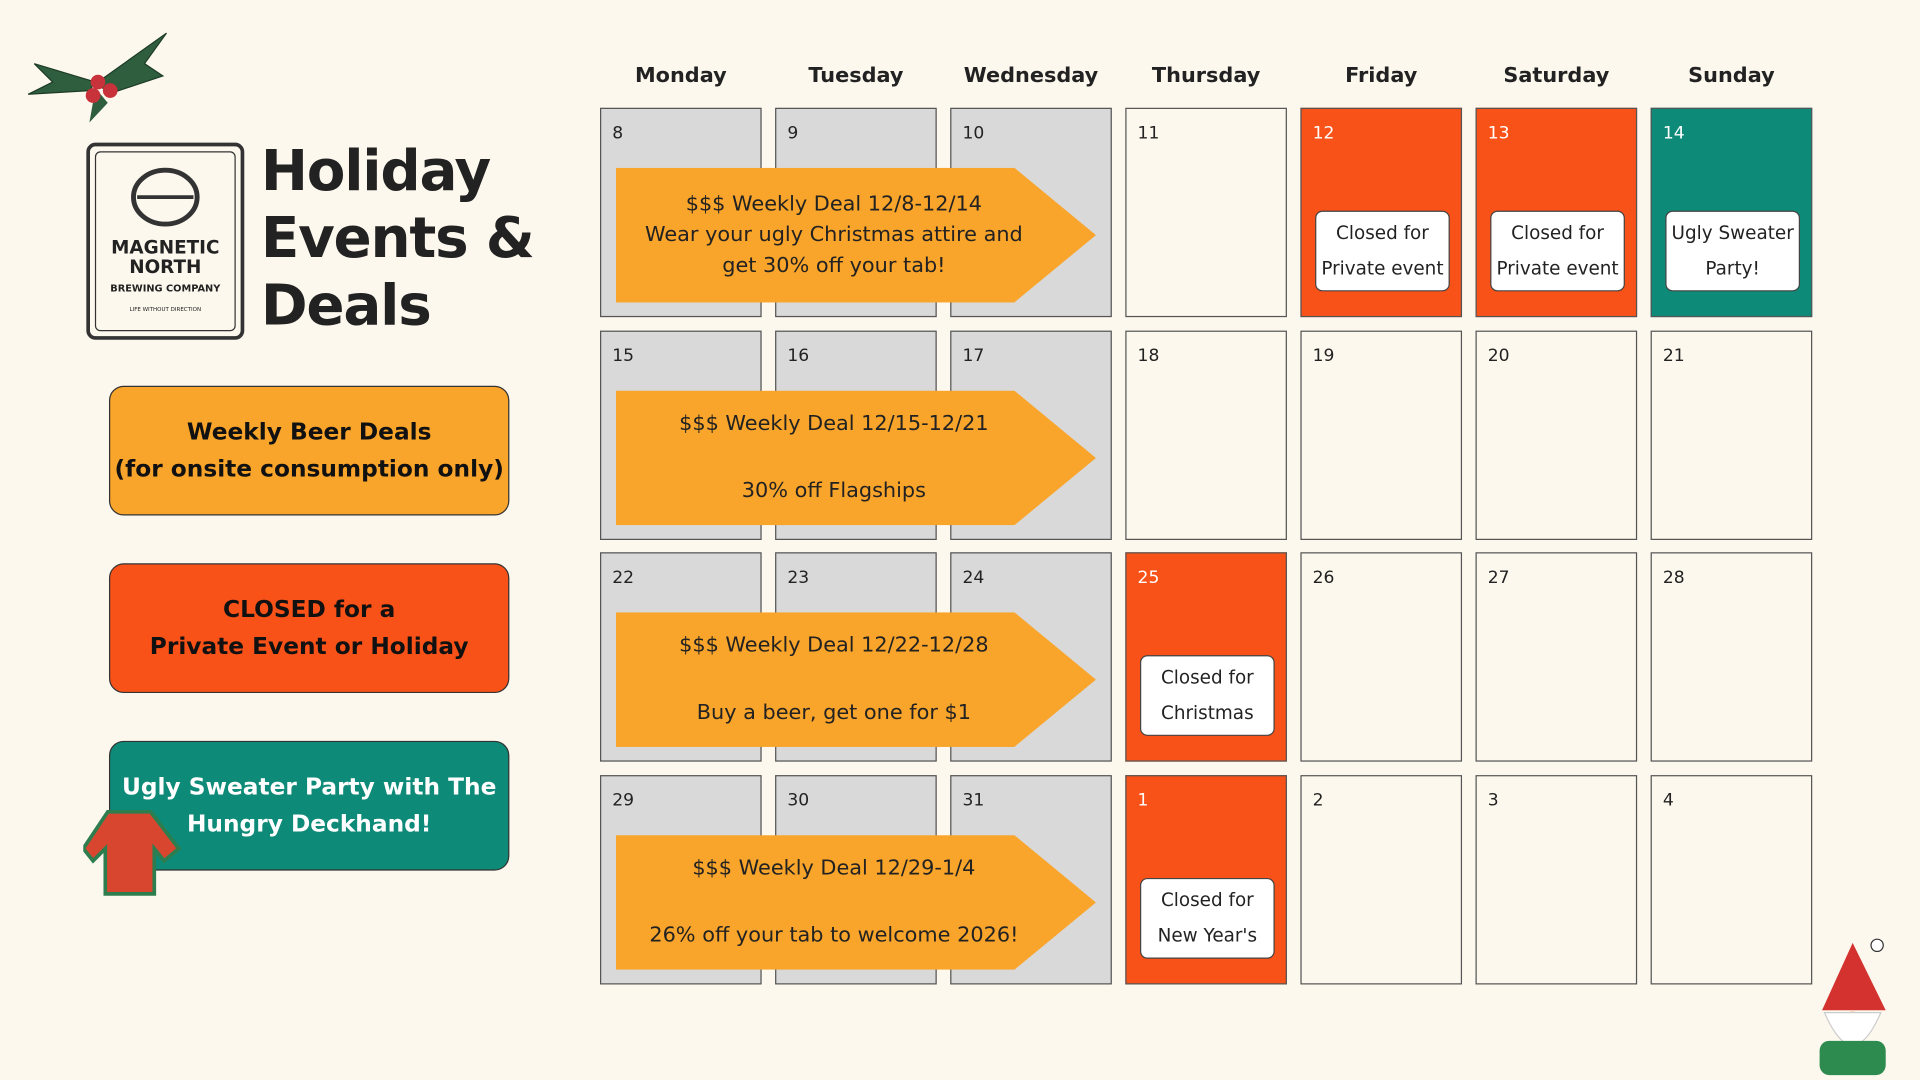  Describe the element at coordinates (1207, 935) in the screenshot. I see `event-text: New Year's` at that location.